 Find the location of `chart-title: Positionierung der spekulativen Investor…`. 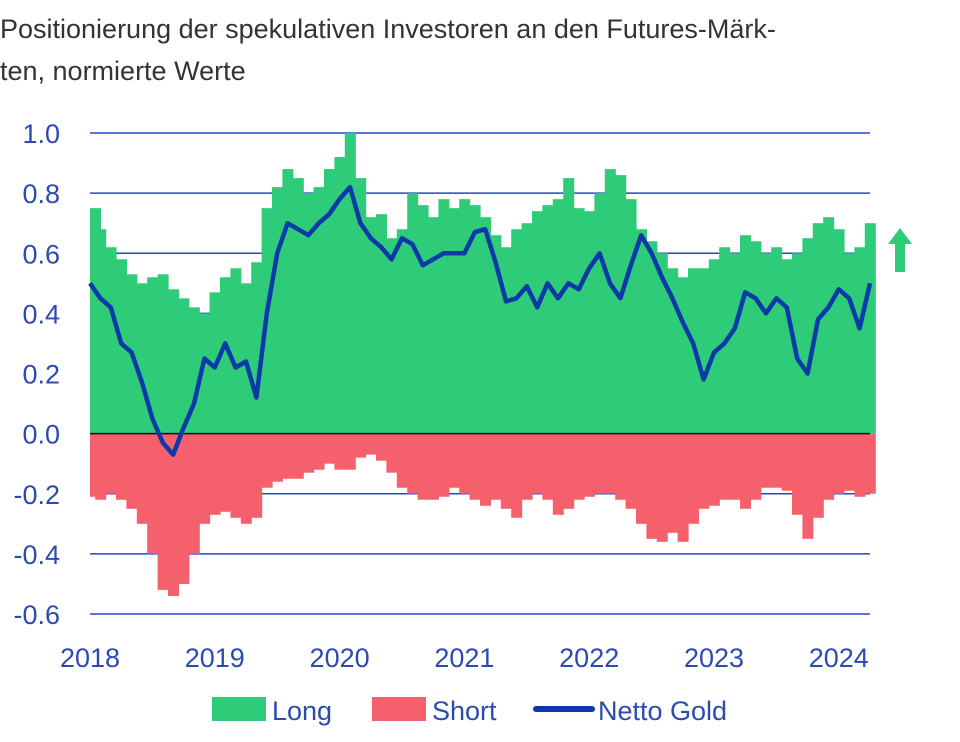

chart-title: Positionierung der spekulativen Investor… is located at coordinates (465, 50).